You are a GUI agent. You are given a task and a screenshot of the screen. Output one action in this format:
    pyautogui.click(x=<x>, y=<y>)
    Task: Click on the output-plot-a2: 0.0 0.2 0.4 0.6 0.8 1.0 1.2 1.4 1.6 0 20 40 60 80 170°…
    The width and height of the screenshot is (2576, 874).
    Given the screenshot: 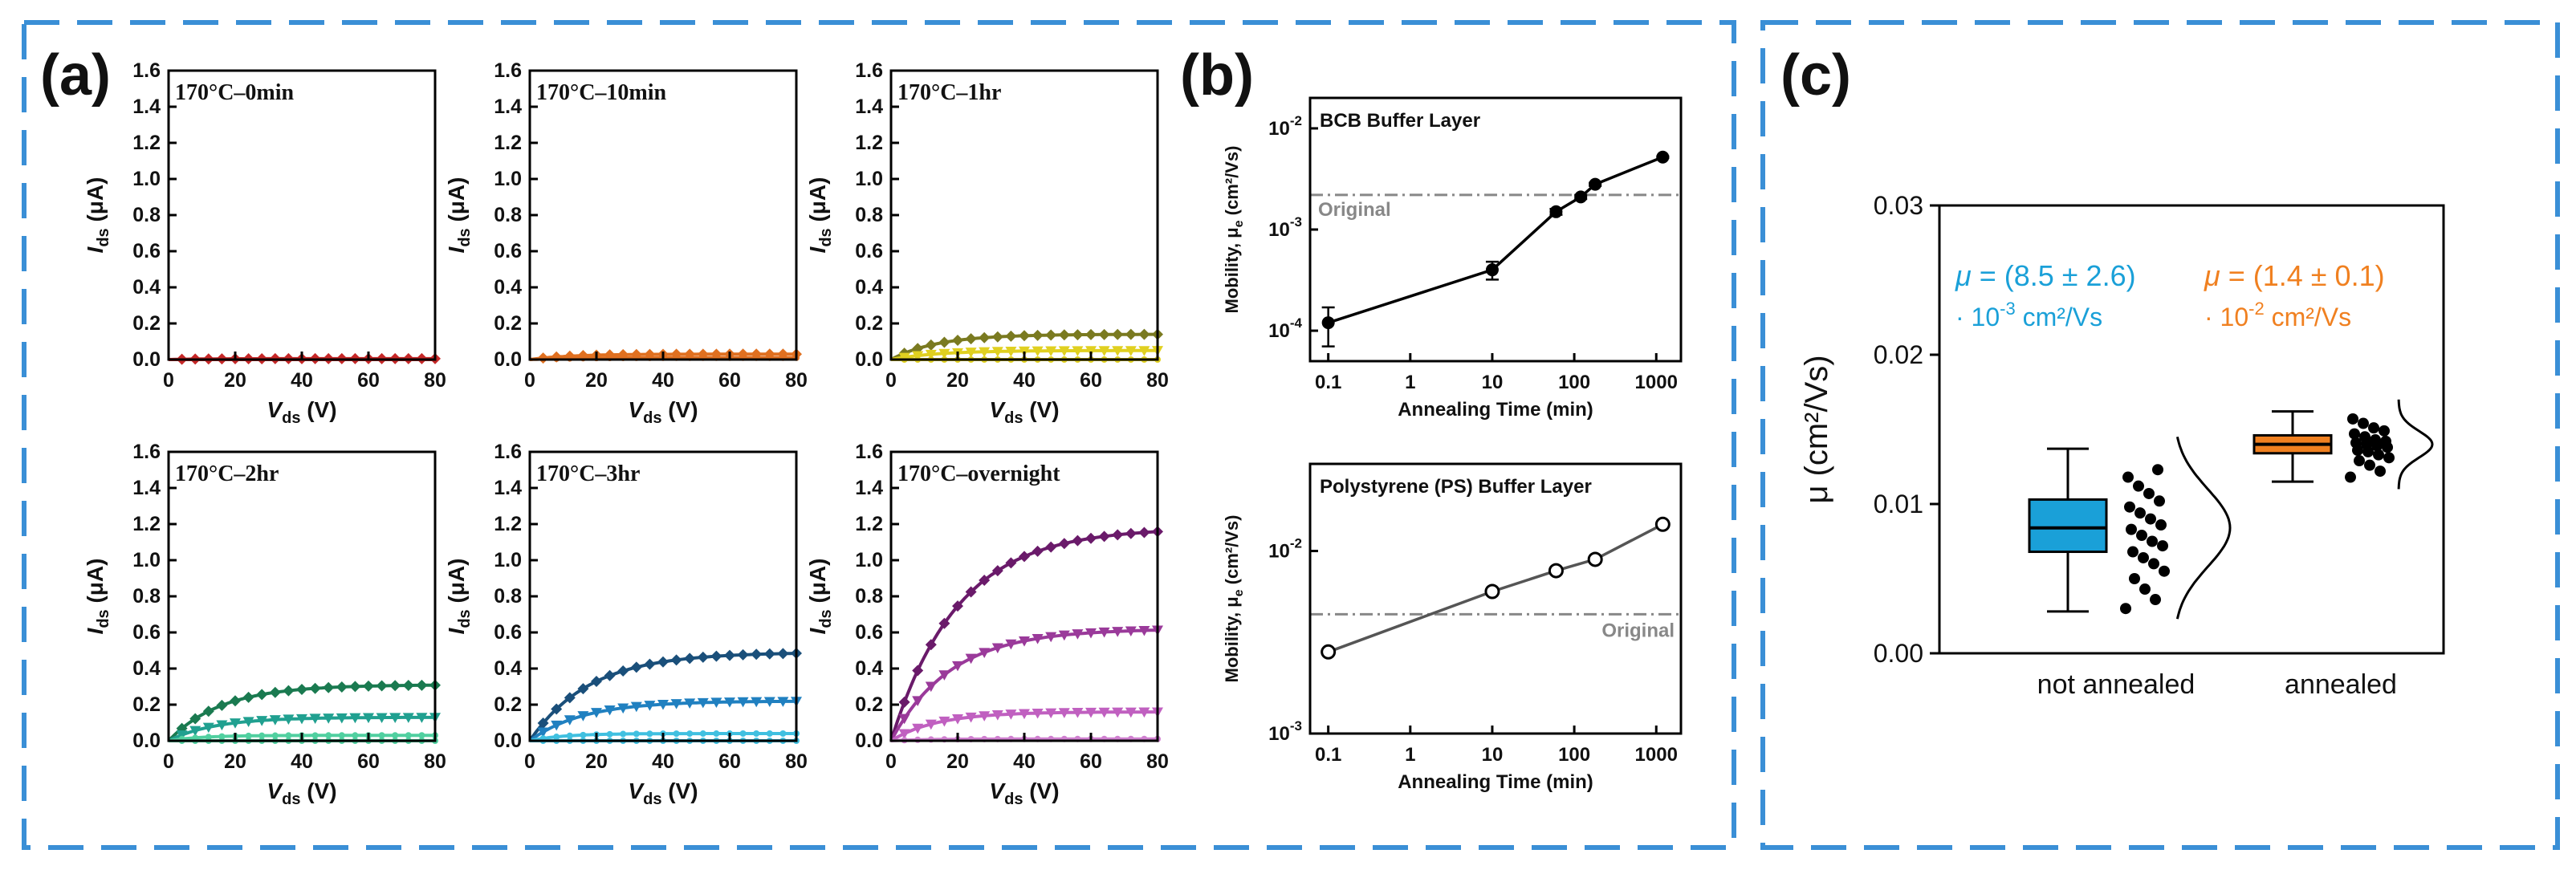 What is the action you would take?
    pyautogui.click(x=626, y=243)
    